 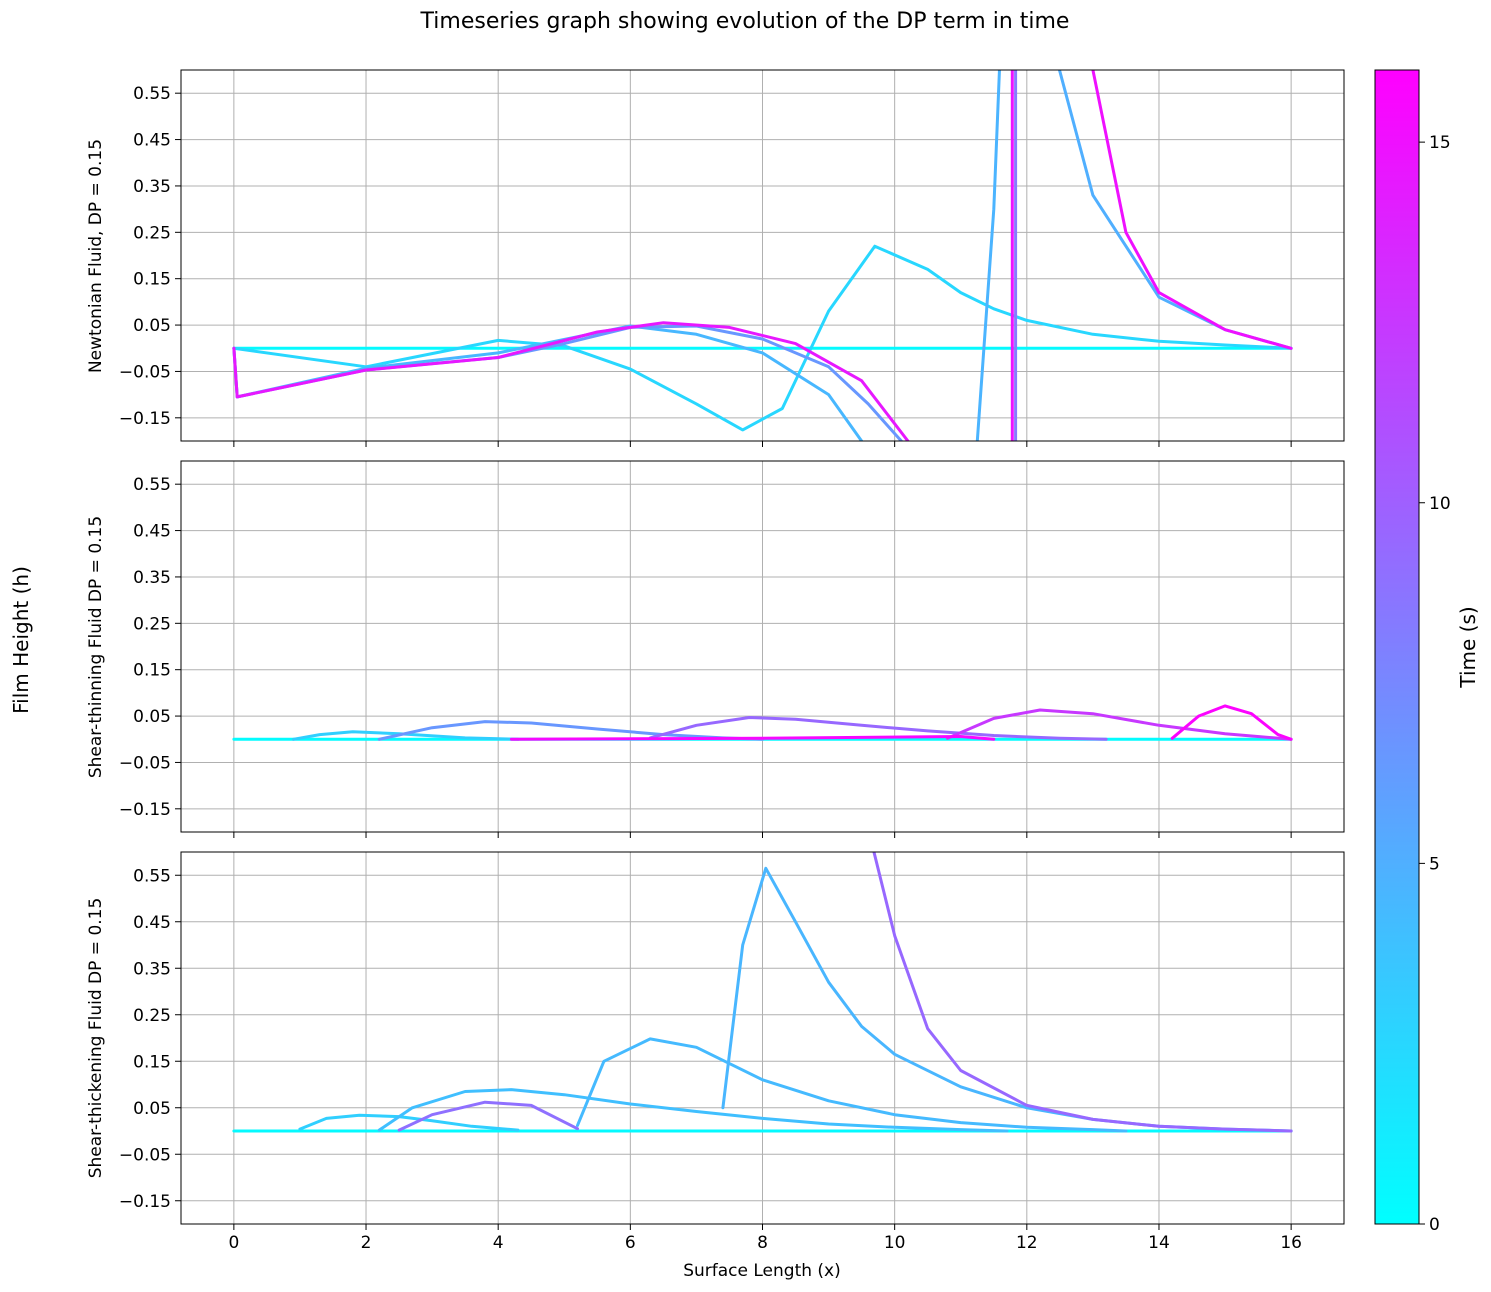 I want to click on panel-1-y-label: Shear-thinning Fluid DP = 0.15, so click(x=96, y=647).